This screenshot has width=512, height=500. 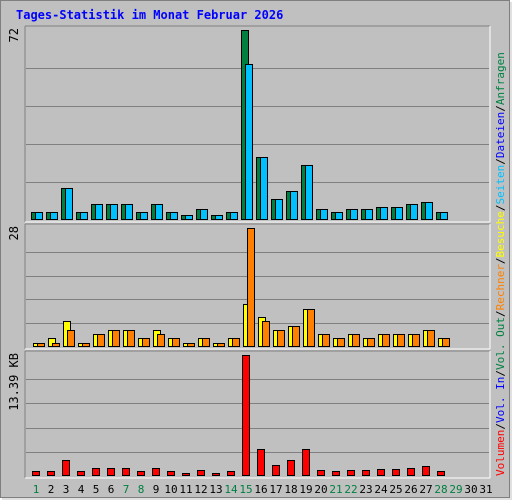 I want to click on day-label-12: 12, so click(x=200, y=489).